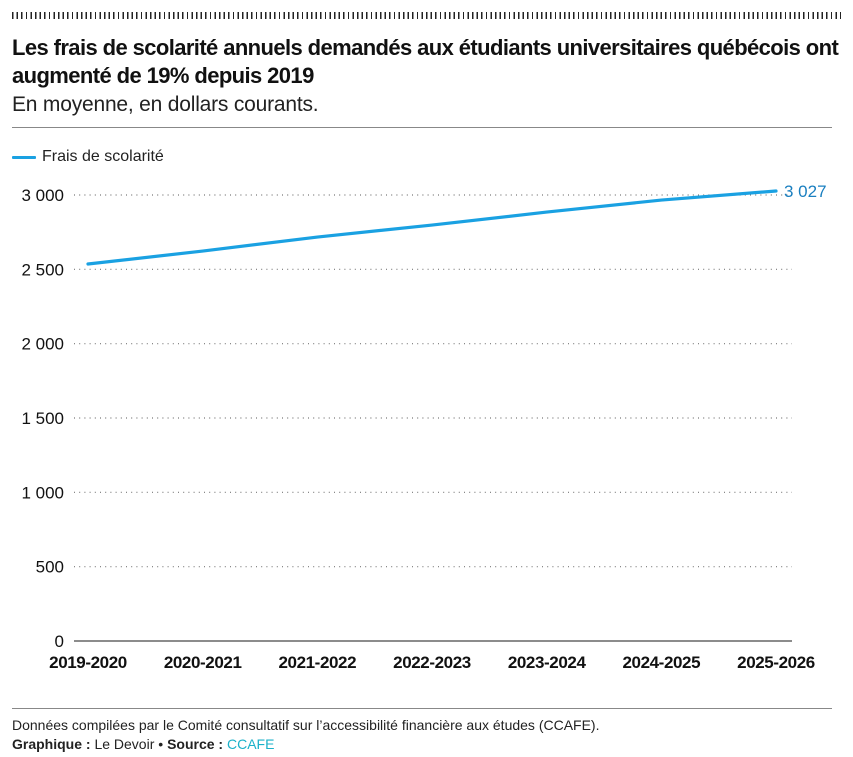 This screenshot has height=757, width=853. I want to click on end-value-label: 3 027, so click(805, 191).